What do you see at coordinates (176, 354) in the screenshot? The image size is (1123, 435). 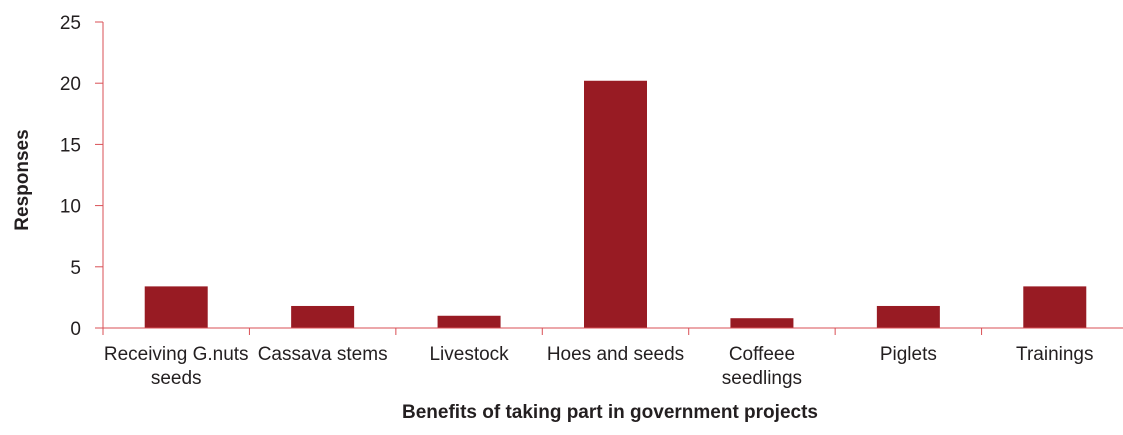 I see `x-category-label: Receiving G.nuts` at bounding box center [176, 354].